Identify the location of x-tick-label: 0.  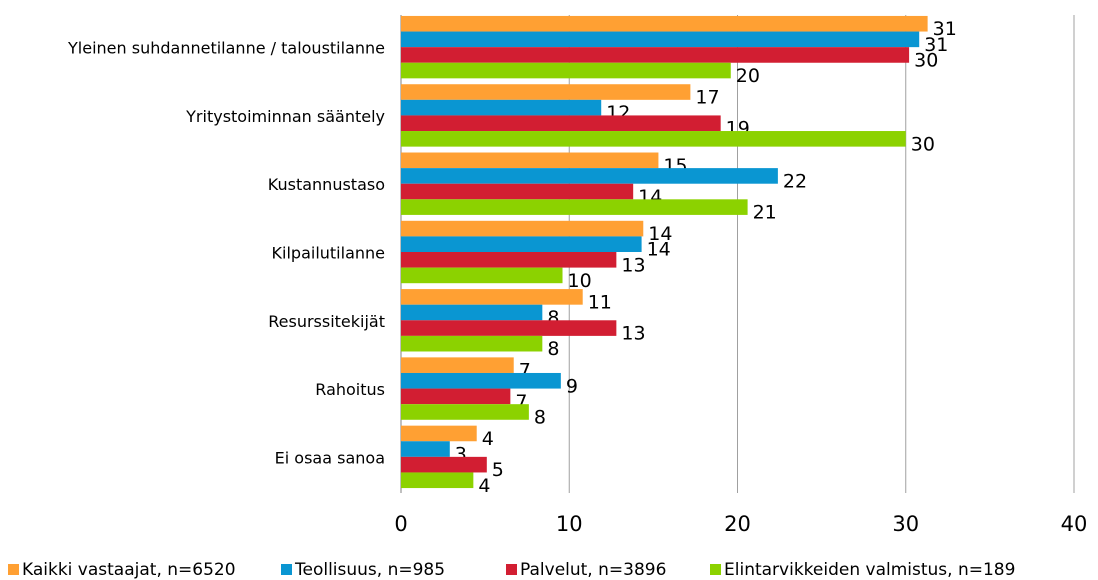
(400, 524).